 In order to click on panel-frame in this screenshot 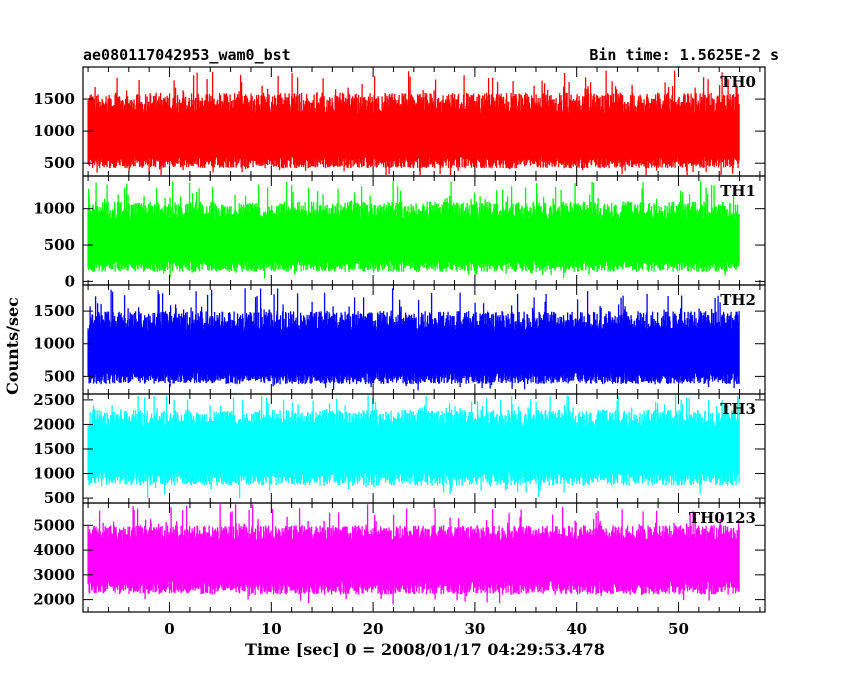, I will do `click(424, 557)`.